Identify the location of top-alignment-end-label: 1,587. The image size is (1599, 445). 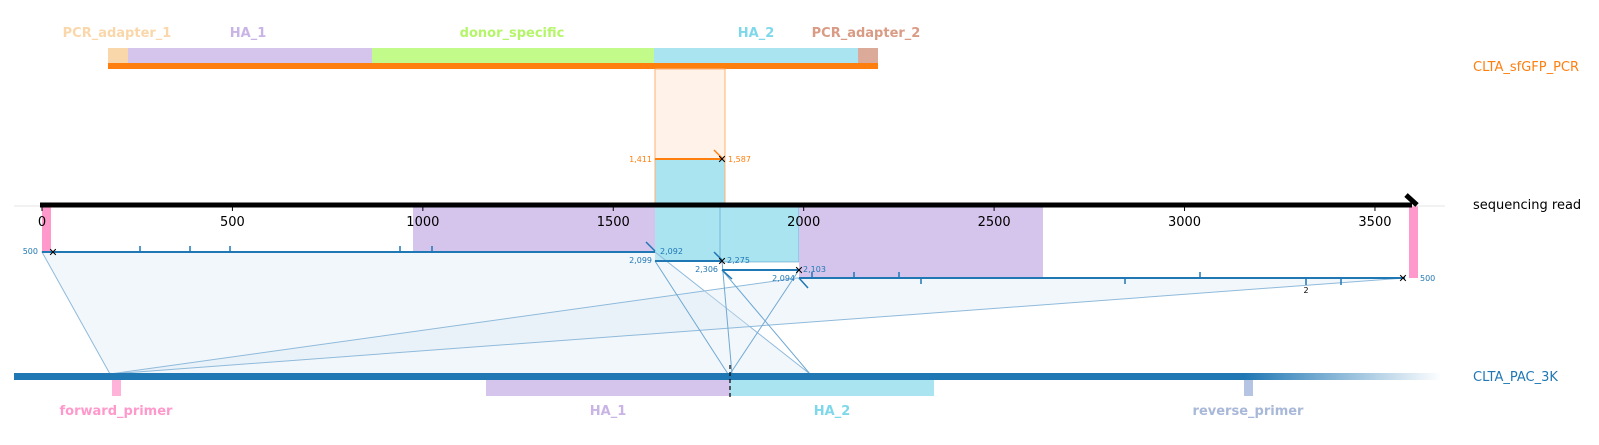
(739, 159).